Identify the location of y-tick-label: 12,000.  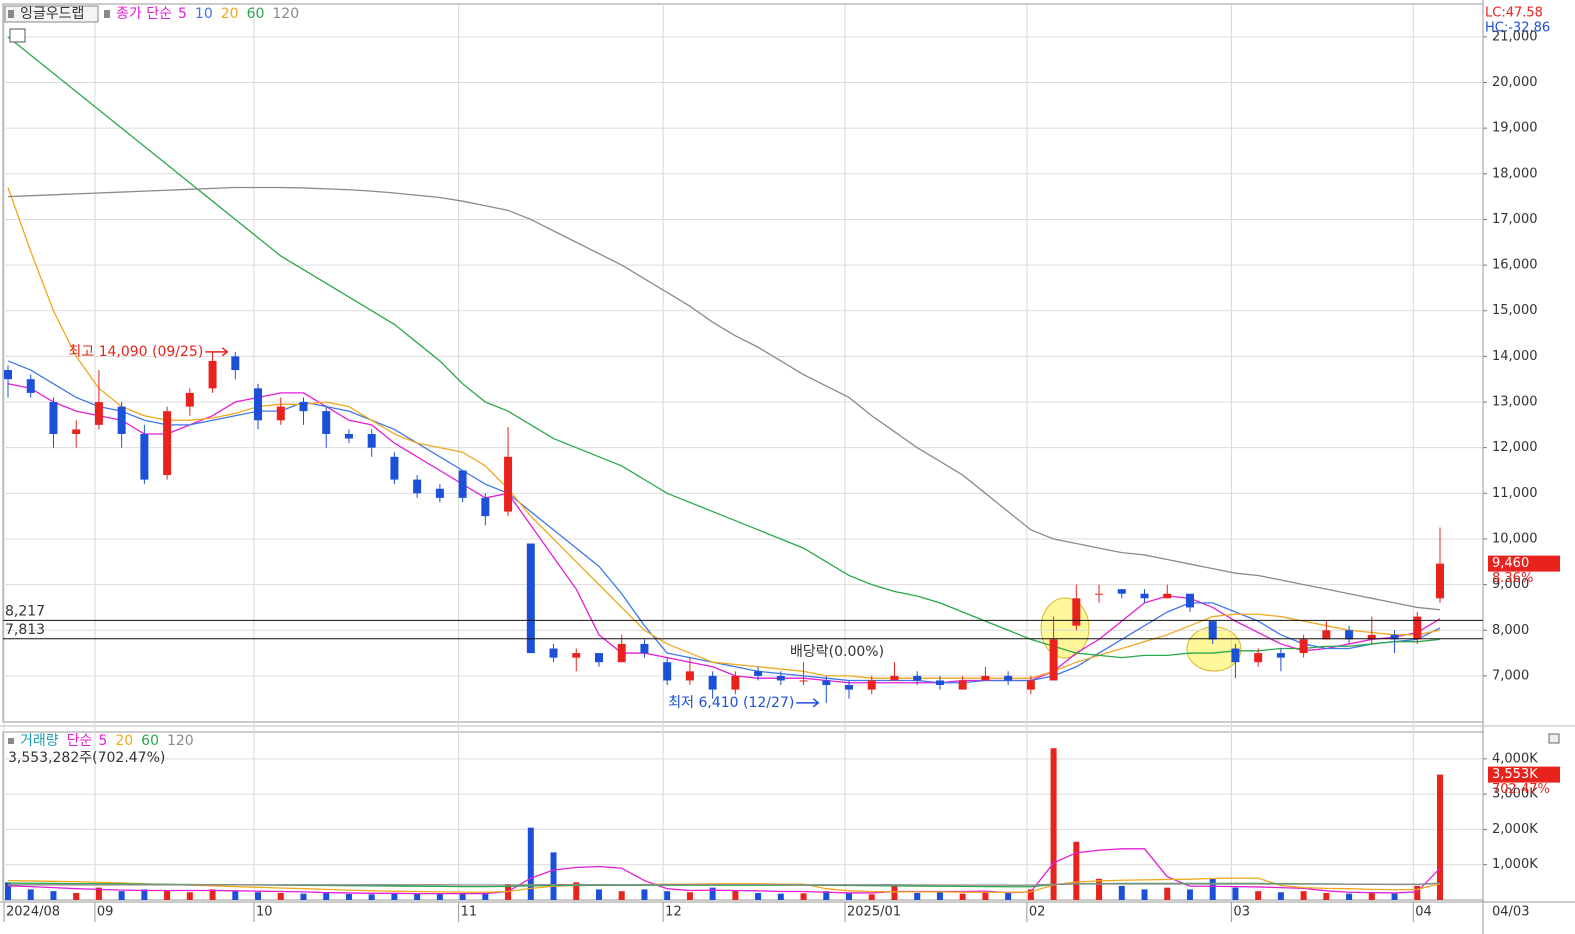
(1515, 447).